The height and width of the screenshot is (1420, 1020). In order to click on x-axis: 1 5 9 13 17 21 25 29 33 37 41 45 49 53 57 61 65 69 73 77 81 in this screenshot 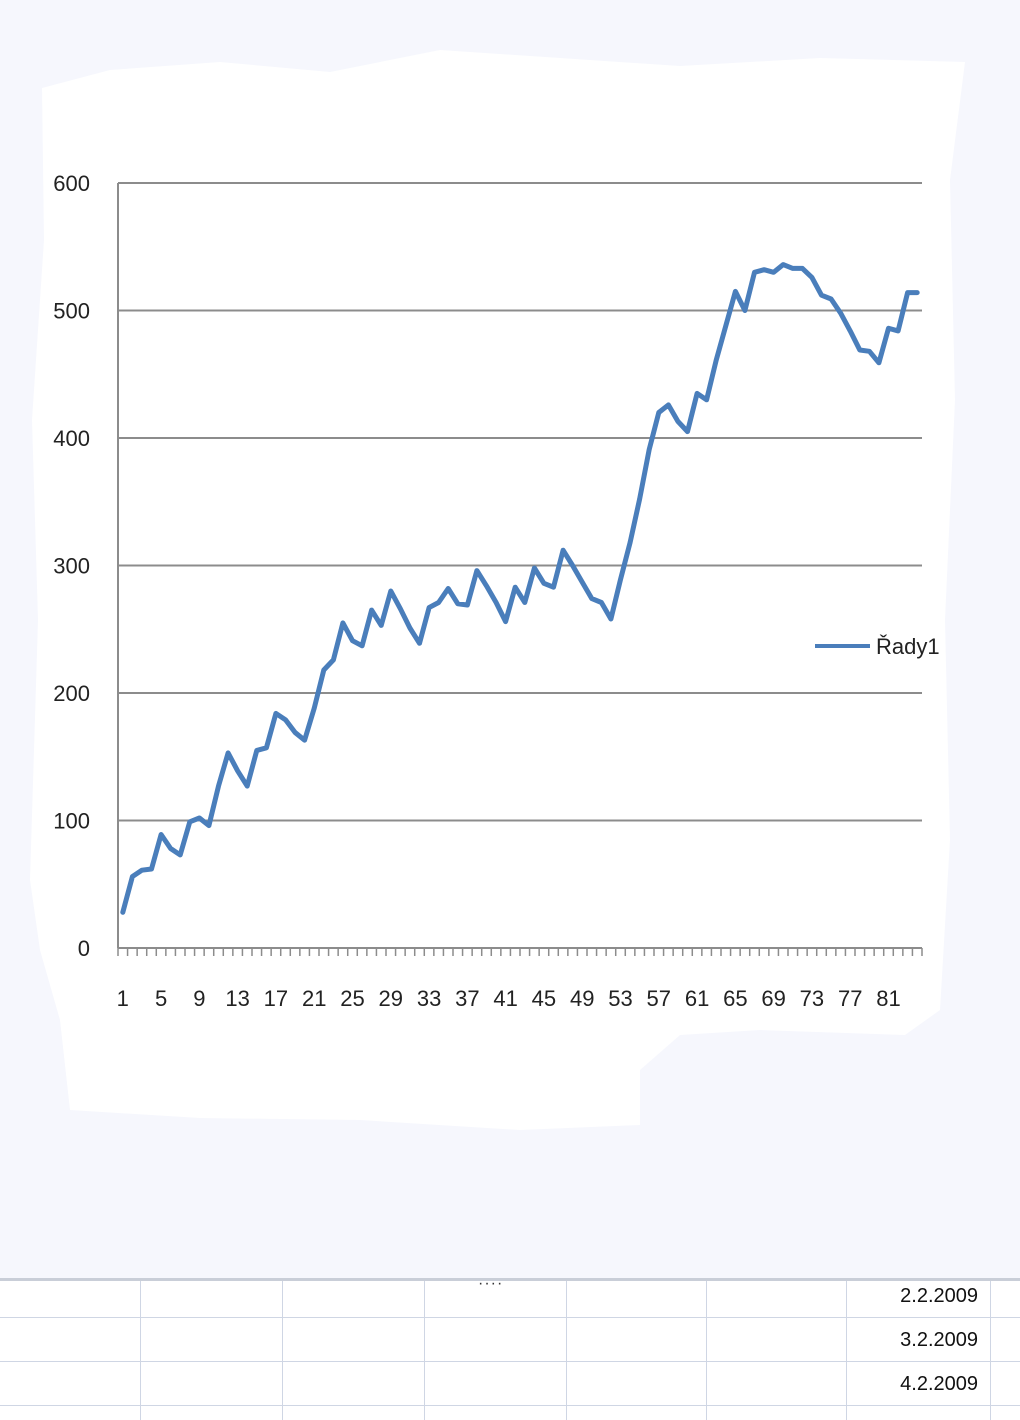, I will do `click(520, 979)`.